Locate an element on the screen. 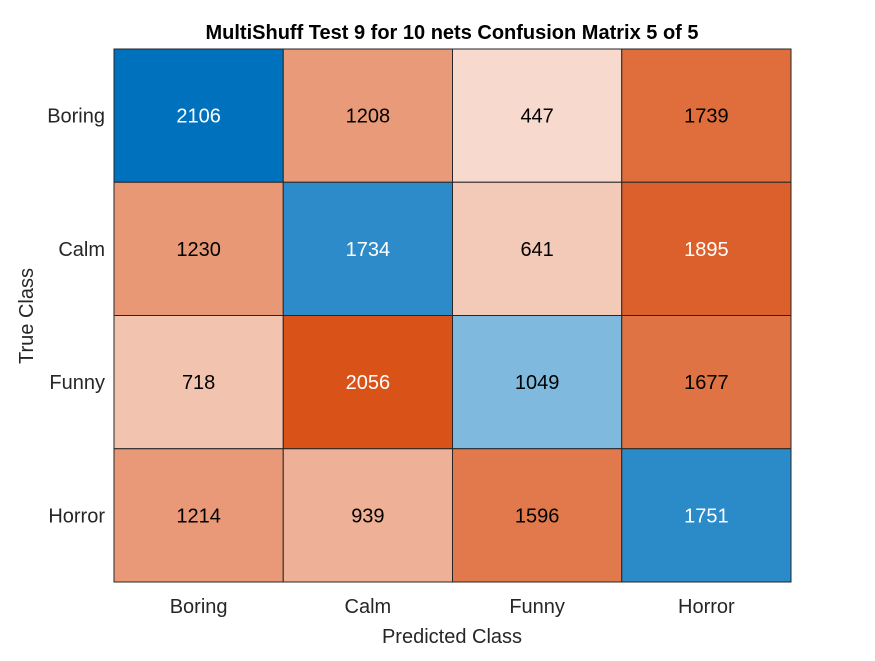  matrix-cell-calm-calm is located at coordinates (367, 248).